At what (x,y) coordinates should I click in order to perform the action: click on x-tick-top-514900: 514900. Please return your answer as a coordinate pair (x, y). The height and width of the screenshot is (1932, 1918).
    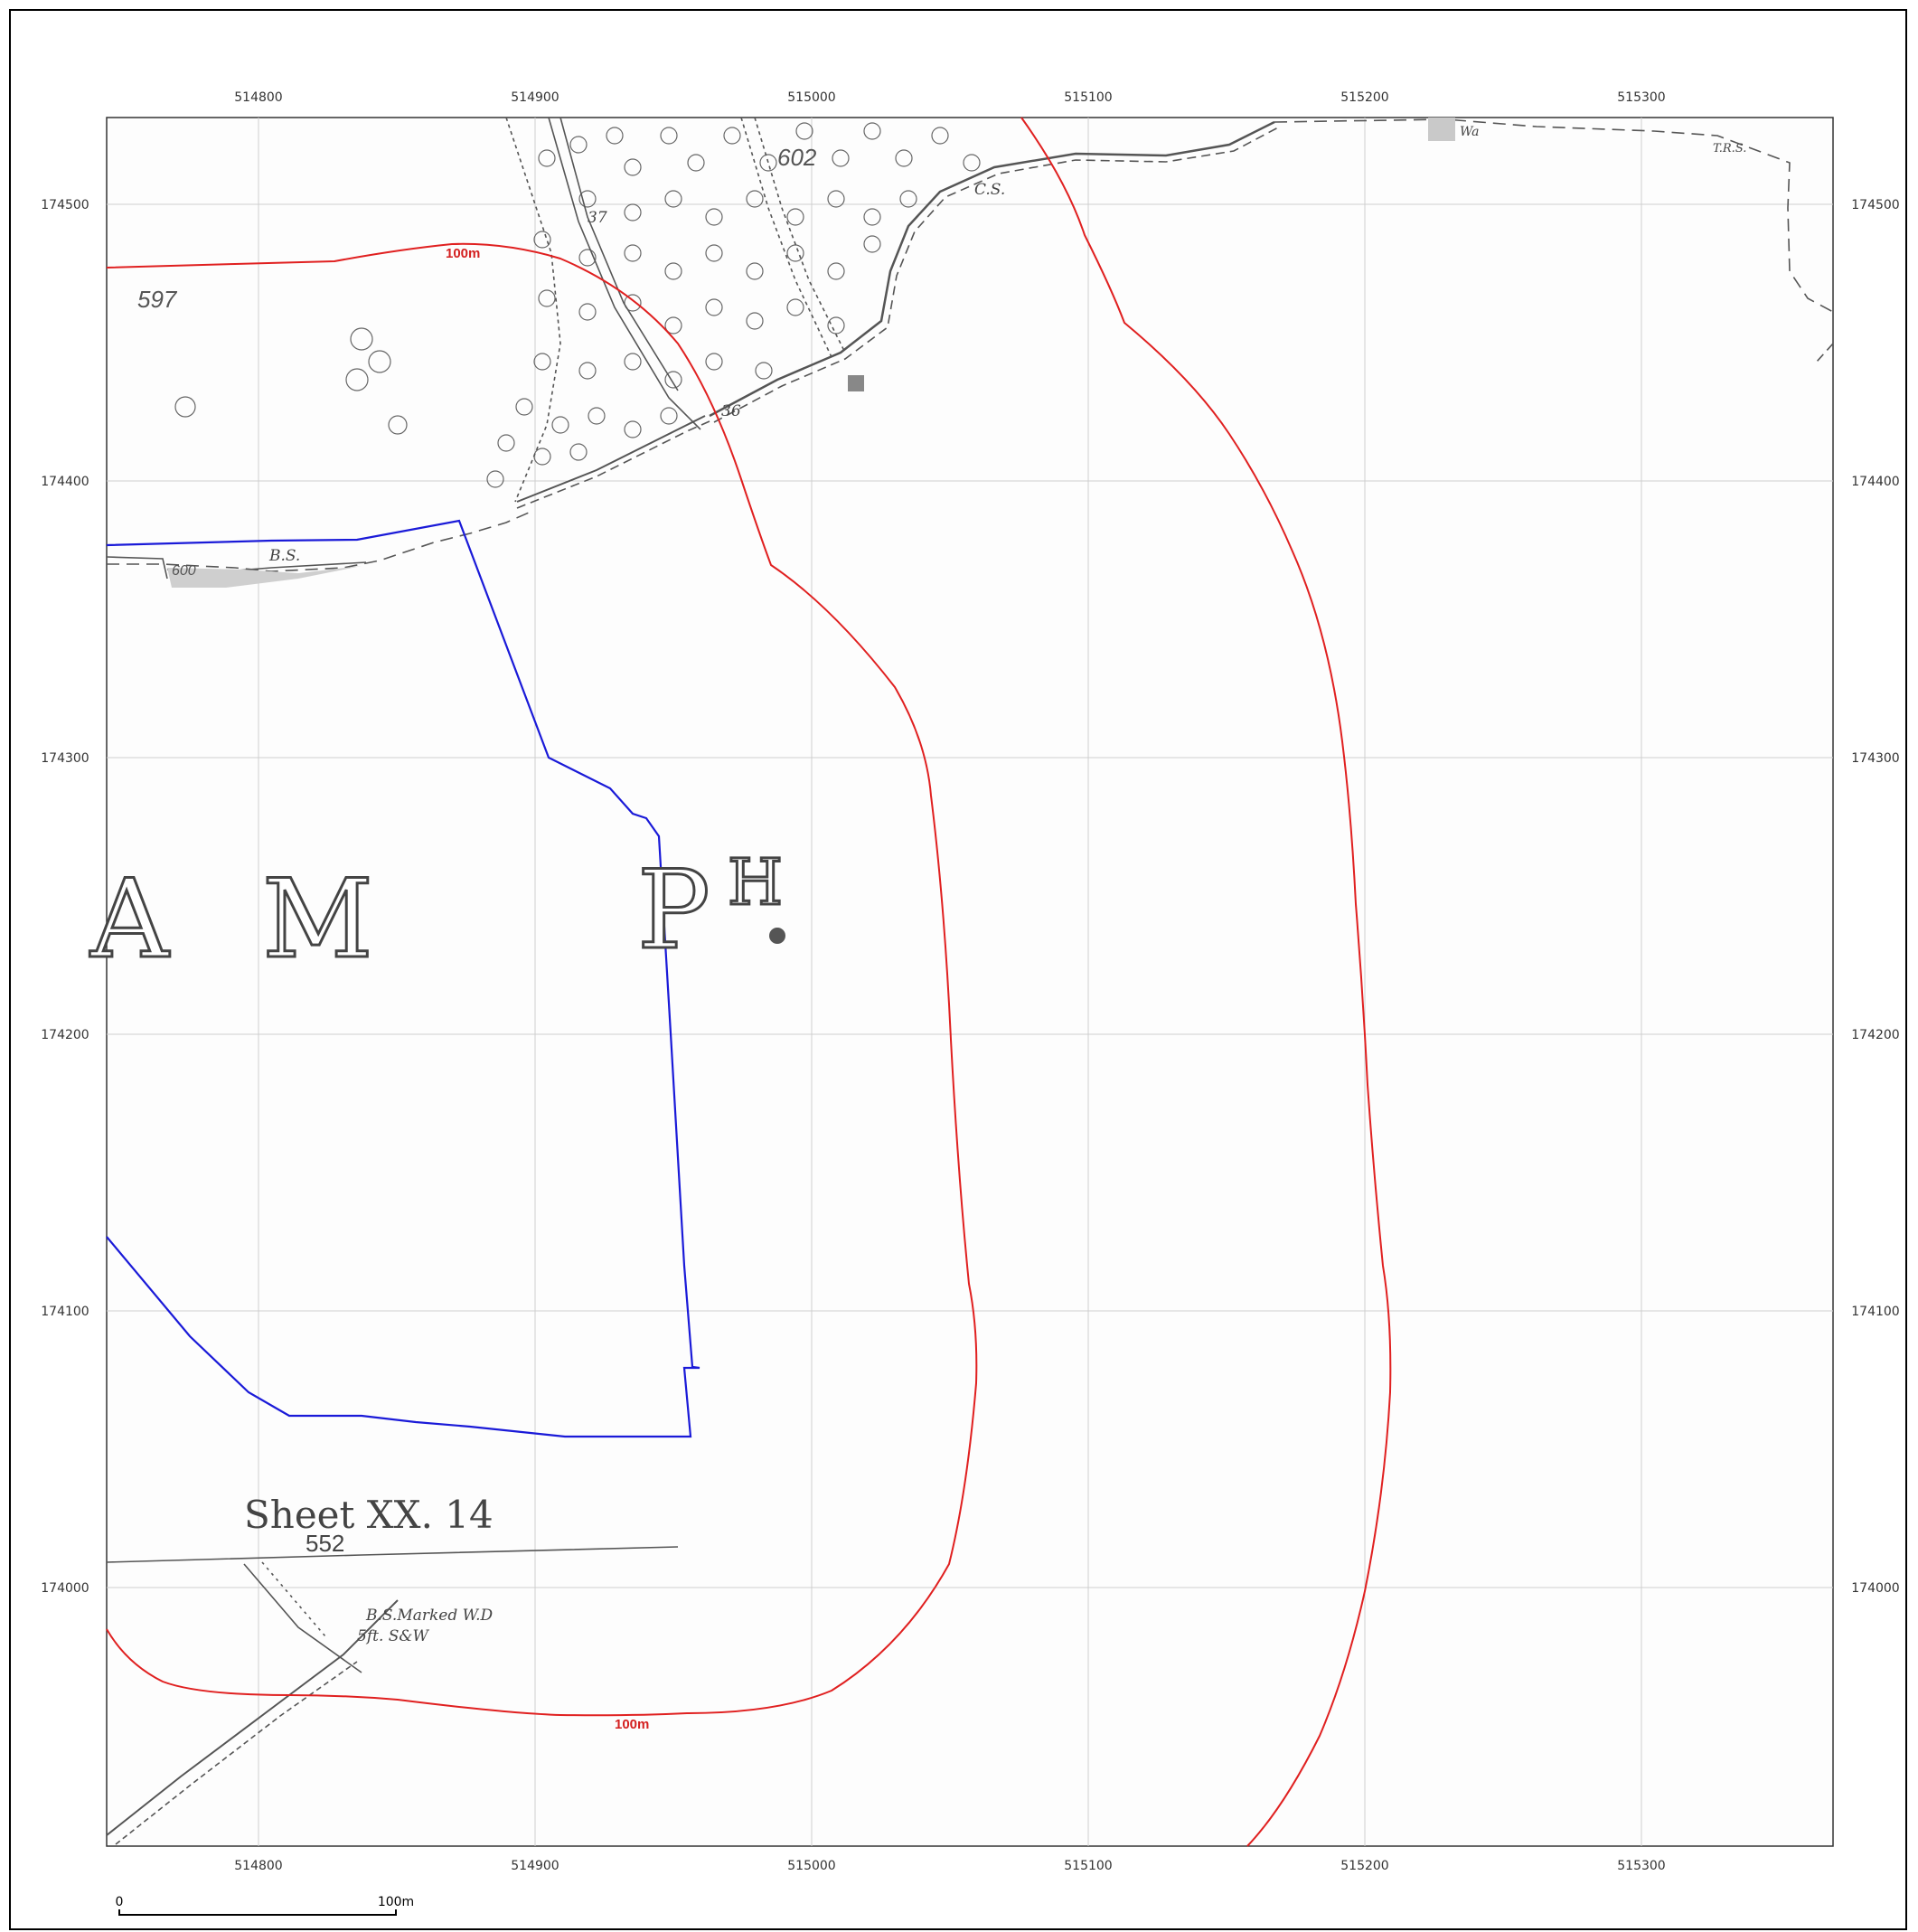
    Looking at the image, I should click on (535, 97).